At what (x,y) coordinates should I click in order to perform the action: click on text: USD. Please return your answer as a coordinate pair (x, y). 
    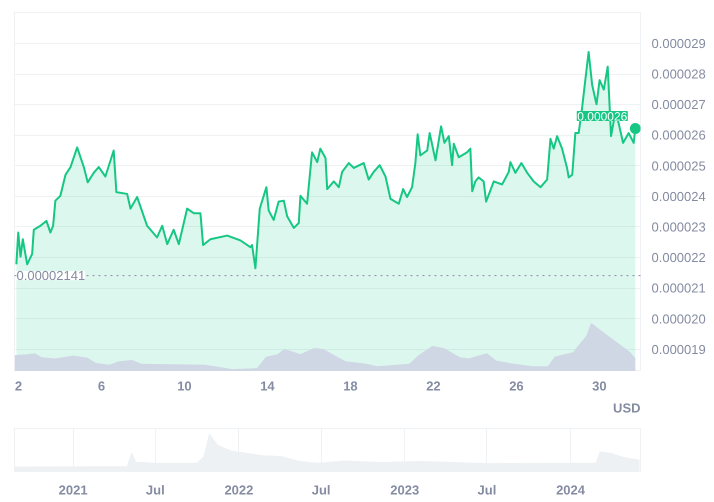
    Looking at the image, I should click on (627, 408).